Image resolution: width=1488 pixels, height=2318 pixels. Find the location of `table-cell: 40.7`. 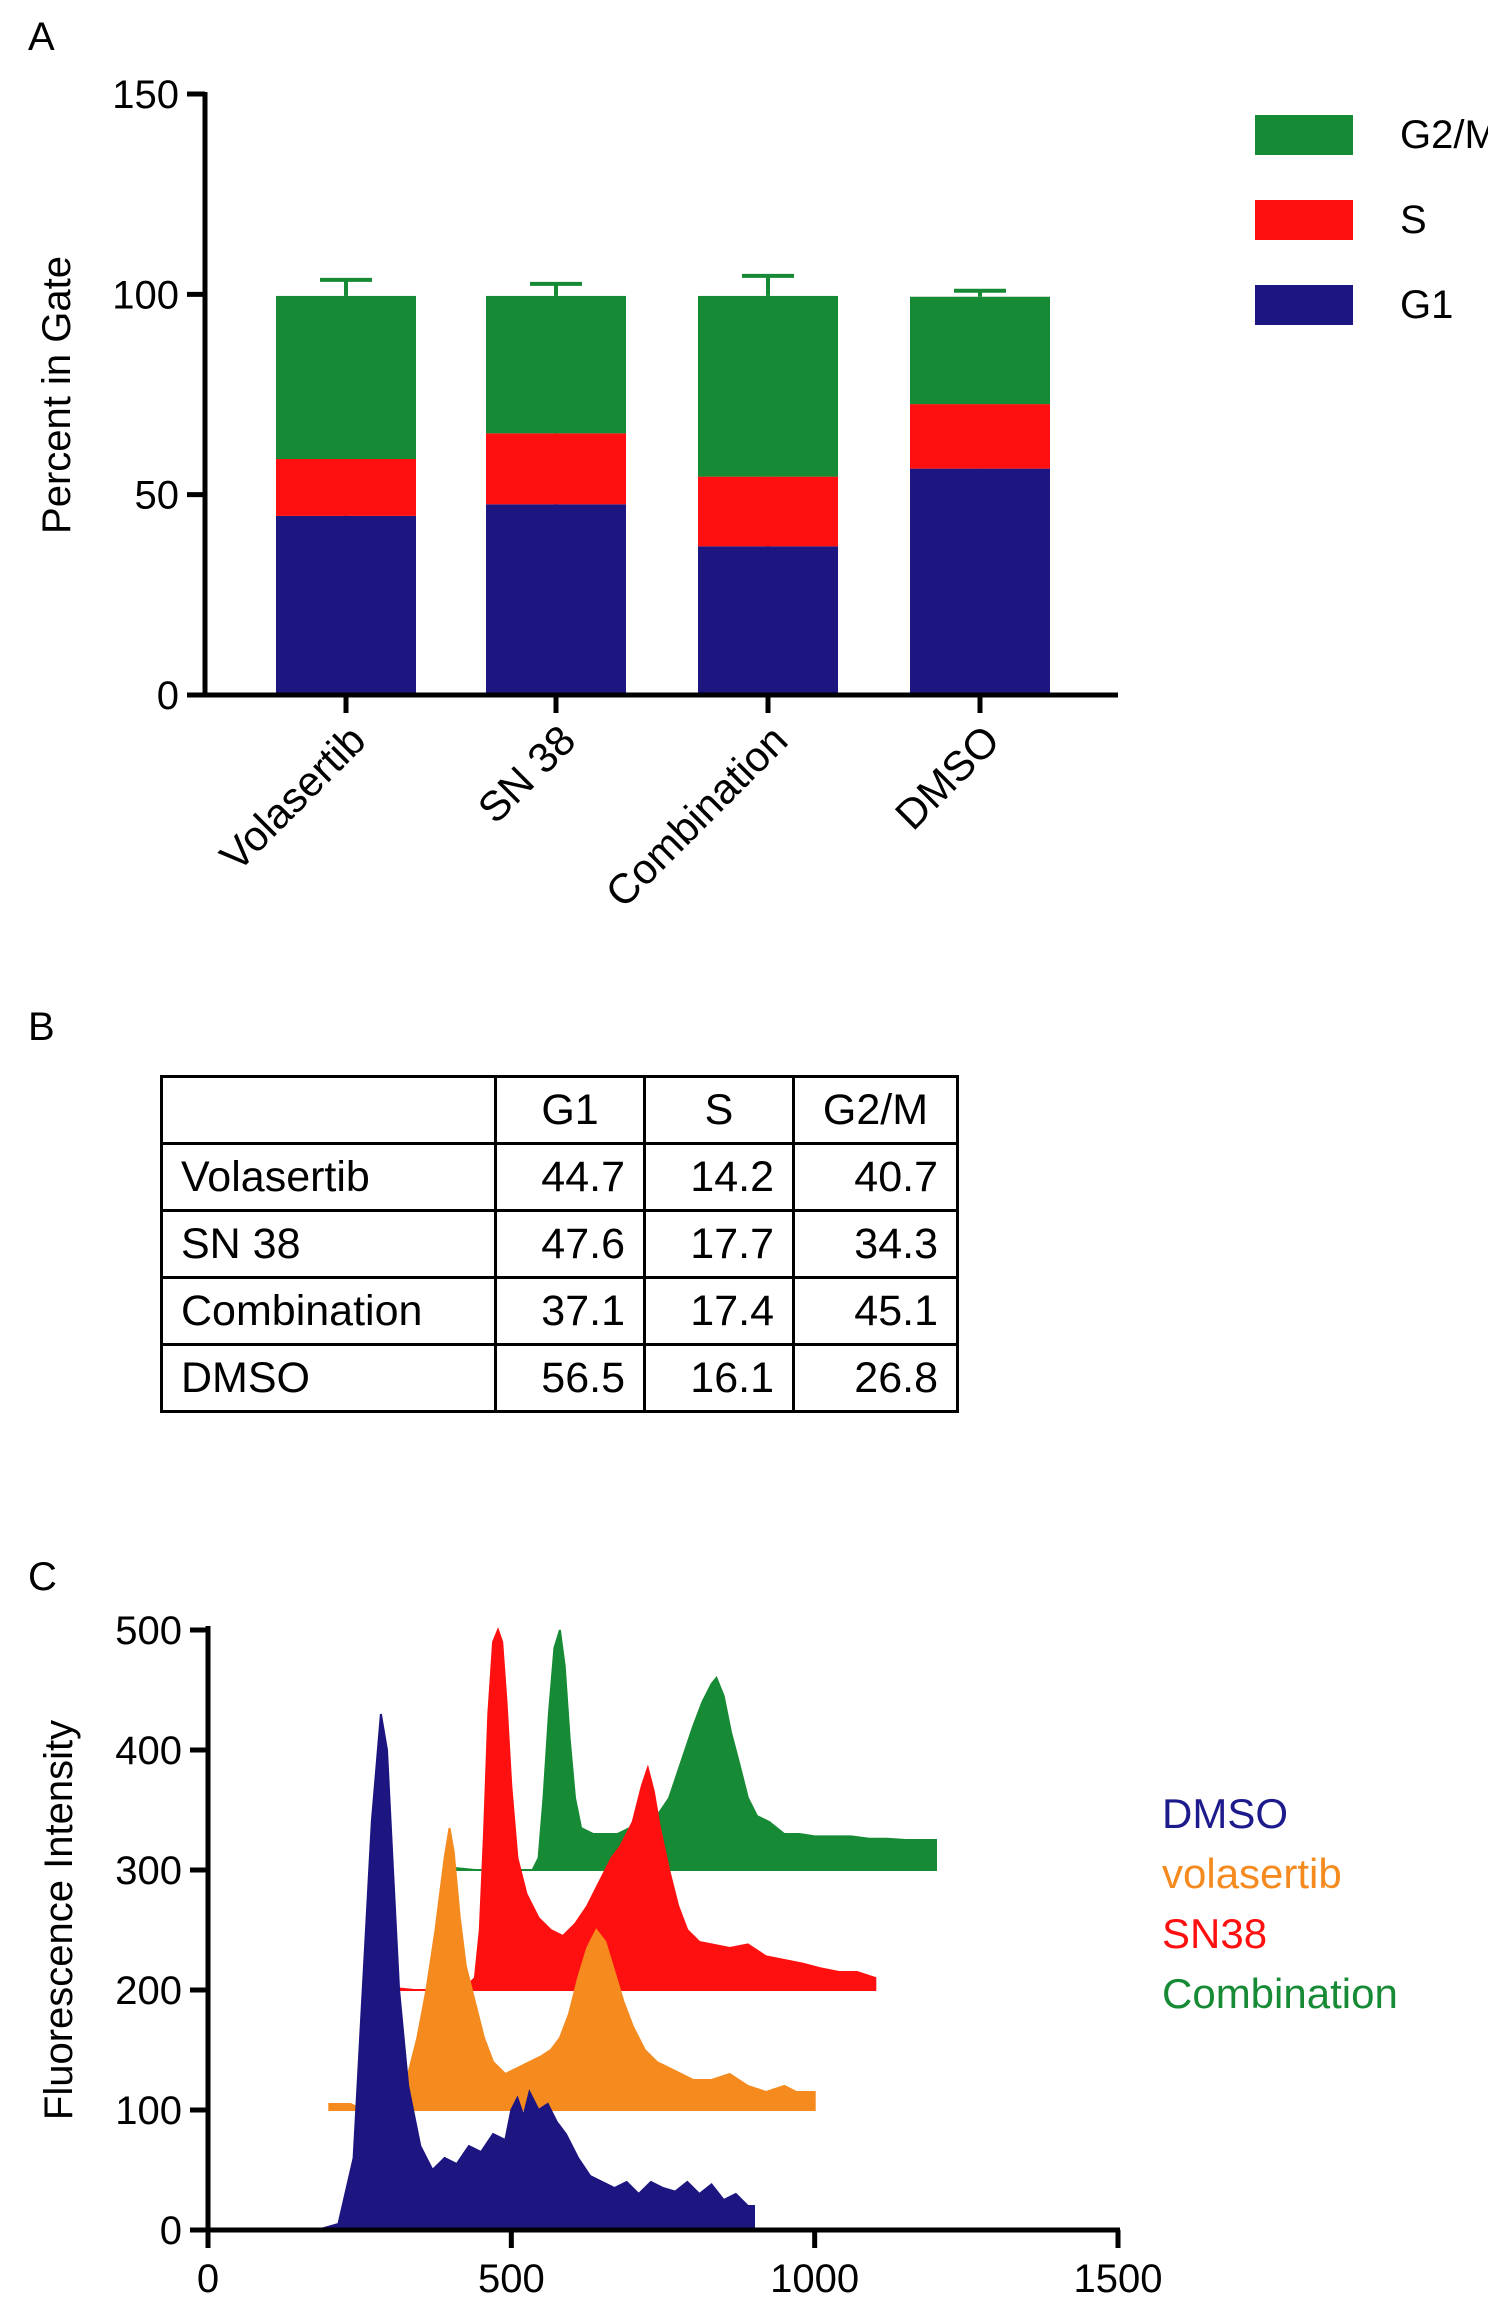

table-cell: 40.7 is located at coordinates (875, 1177).